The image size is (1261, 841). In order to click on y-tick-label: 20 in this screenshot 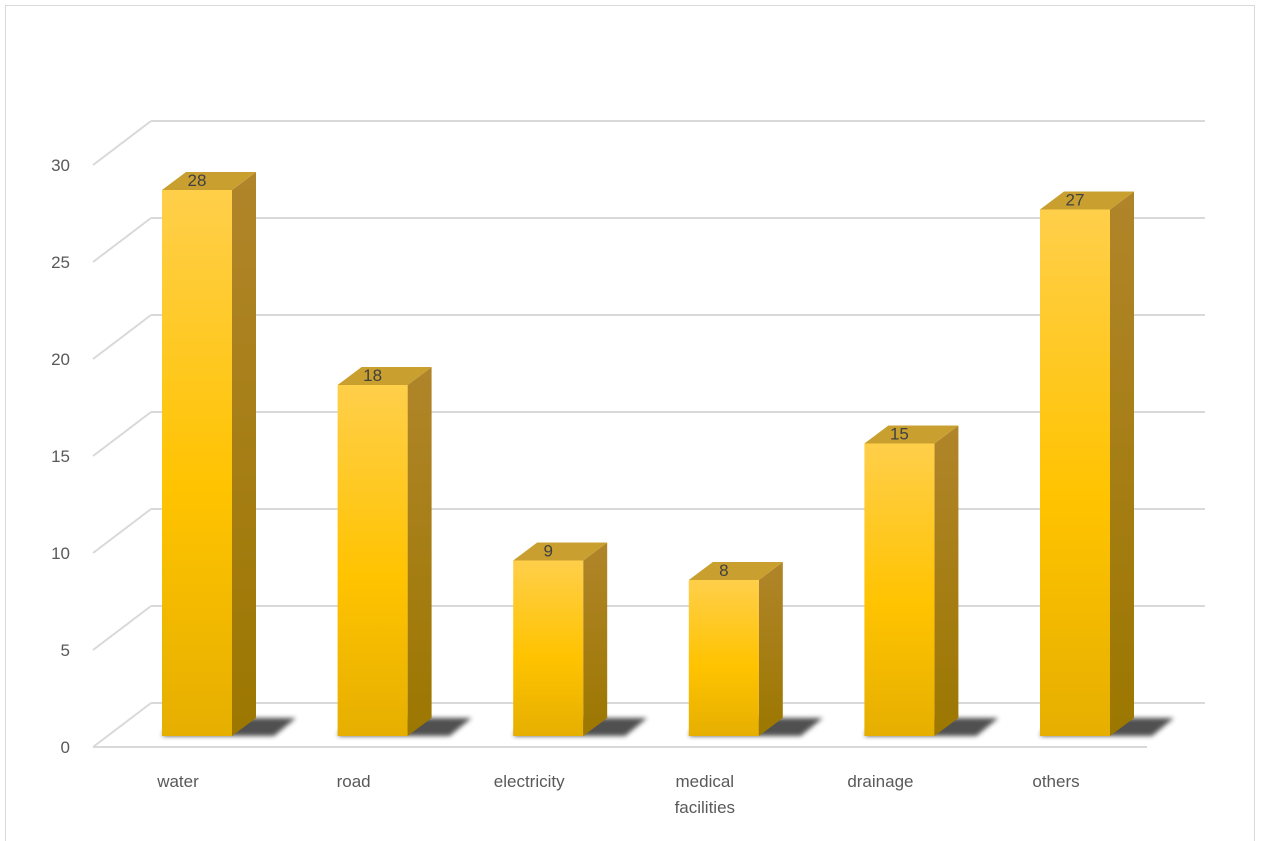, I will do `click(60, 359)`.